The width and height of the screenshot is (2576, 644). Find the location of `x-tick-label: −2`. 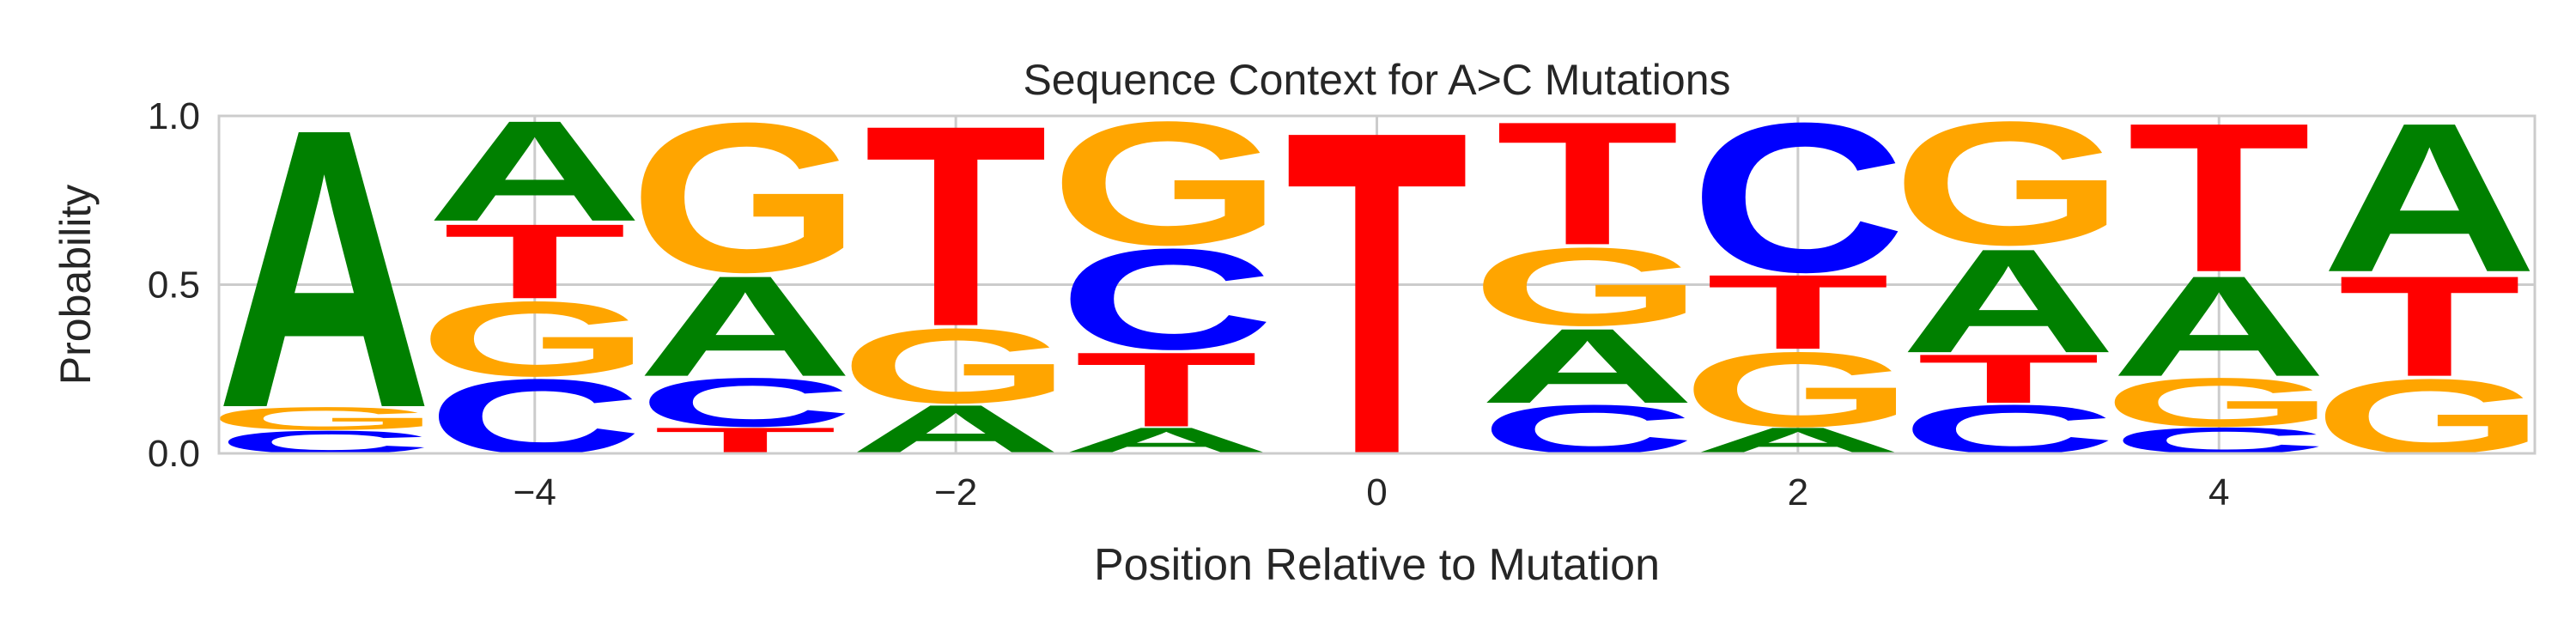

x-tick-label: −2 is located at coordinates (955, 492).